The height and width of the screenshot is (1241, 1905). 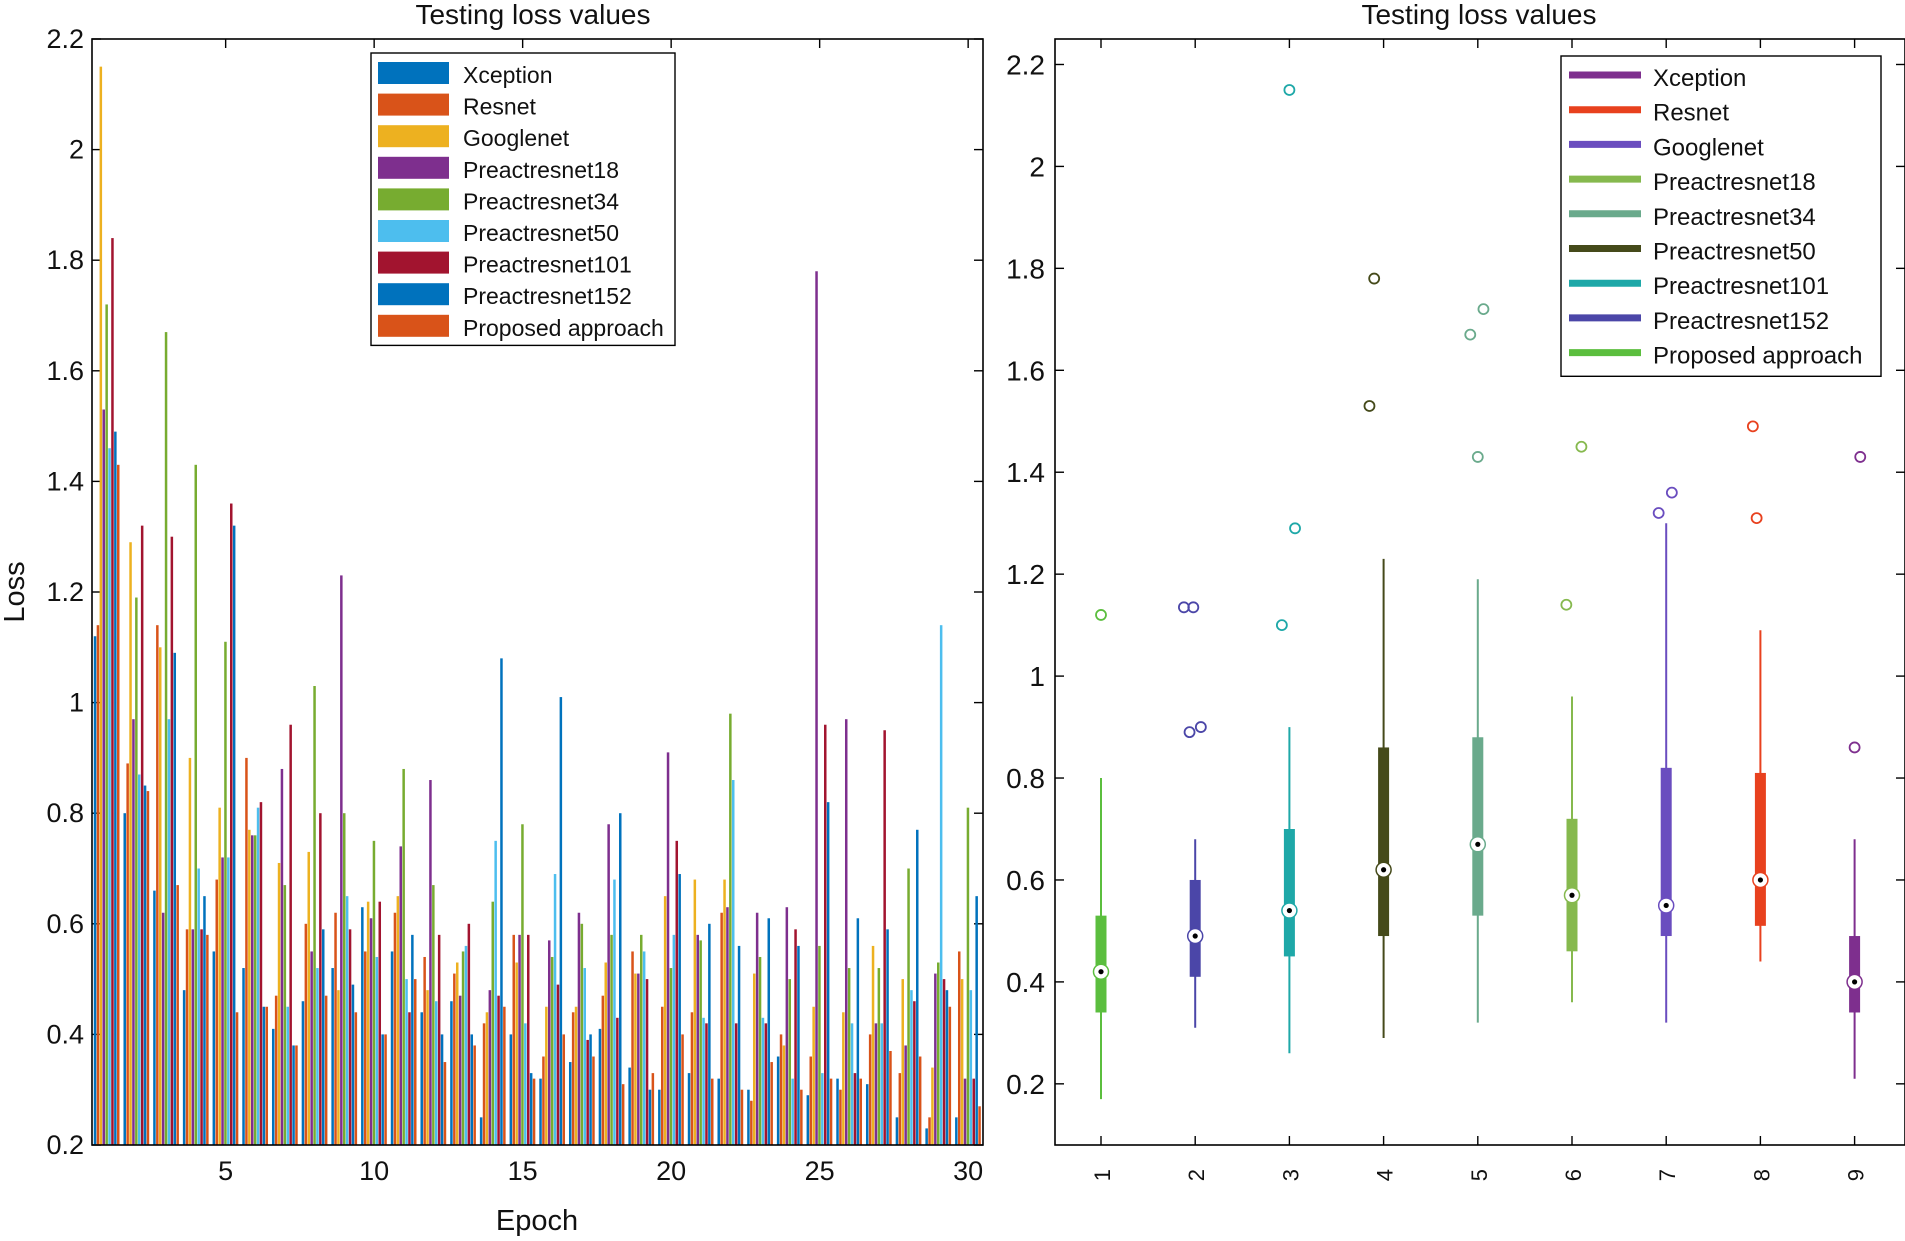 What do you see at coordinates (1691, 113) in the screenshot?
I see `legend-label: Resnet` at bounding box center [1691, 113].